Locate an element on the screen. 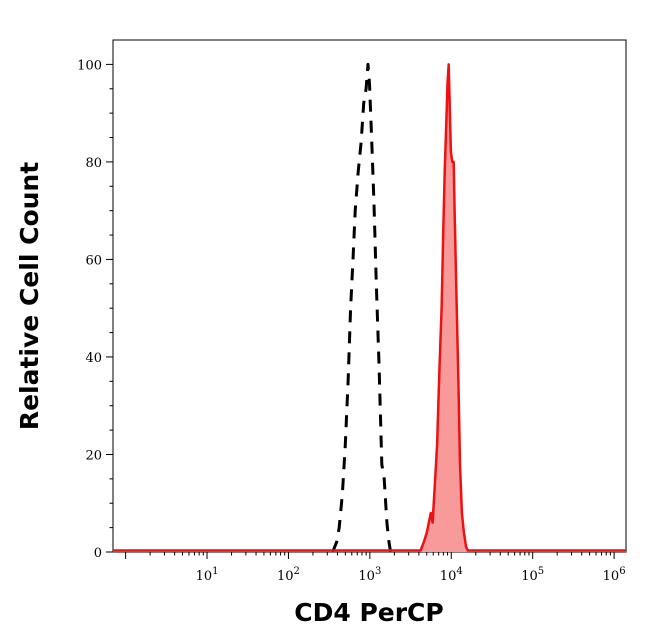 This screenshot has width=646, height=641. y-axis-ticks: 0 20 40 60 80 100 is located at coordinates (95, 309).